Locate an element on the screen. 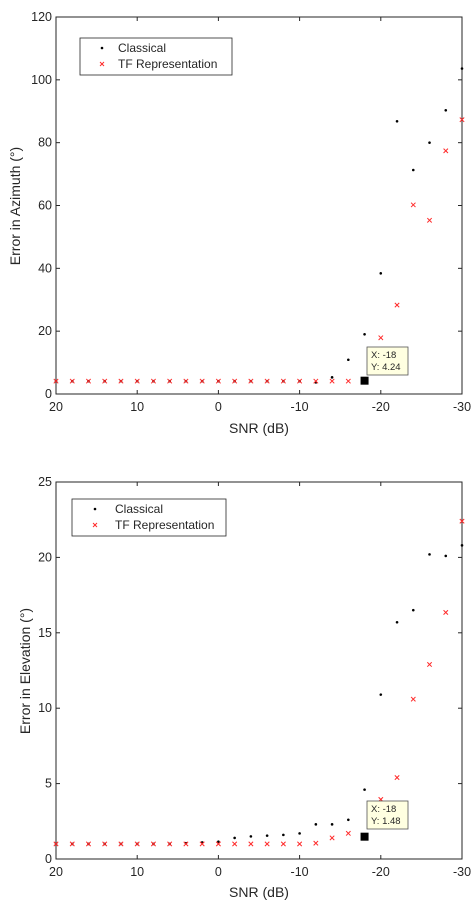 Image resolution: width=472 pixels, height=904 pixels. datatip: X: -18 Y: 4.24 is located at coordinates (384, 365).